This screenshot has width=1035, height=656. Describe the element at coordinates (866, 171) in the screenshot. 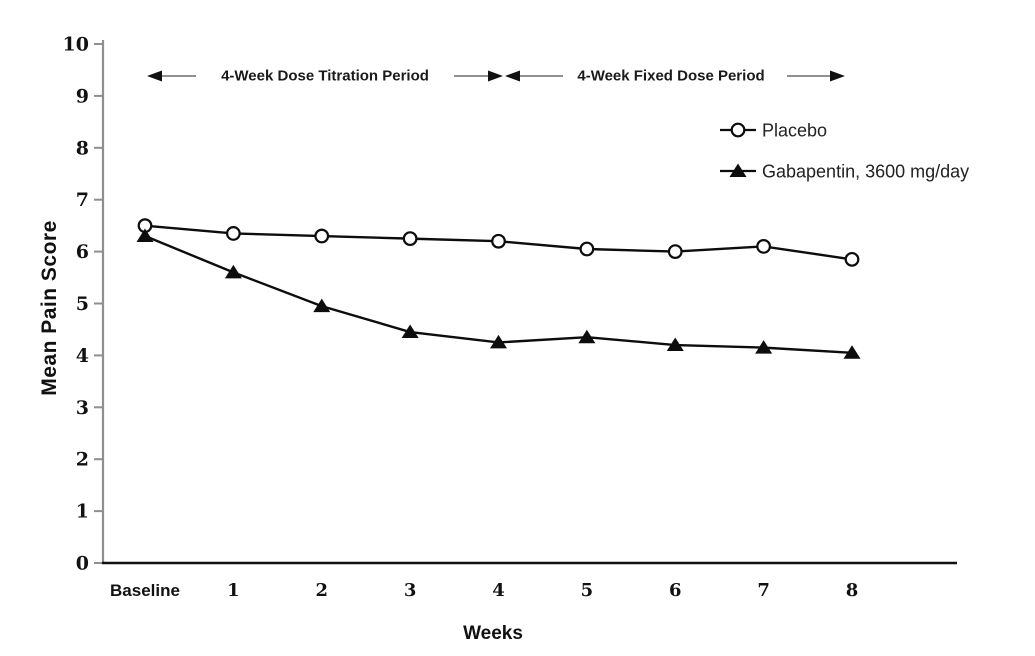

I see `legend-gabapentin-label: Gabapentin, 3600 mg/day` at that location.